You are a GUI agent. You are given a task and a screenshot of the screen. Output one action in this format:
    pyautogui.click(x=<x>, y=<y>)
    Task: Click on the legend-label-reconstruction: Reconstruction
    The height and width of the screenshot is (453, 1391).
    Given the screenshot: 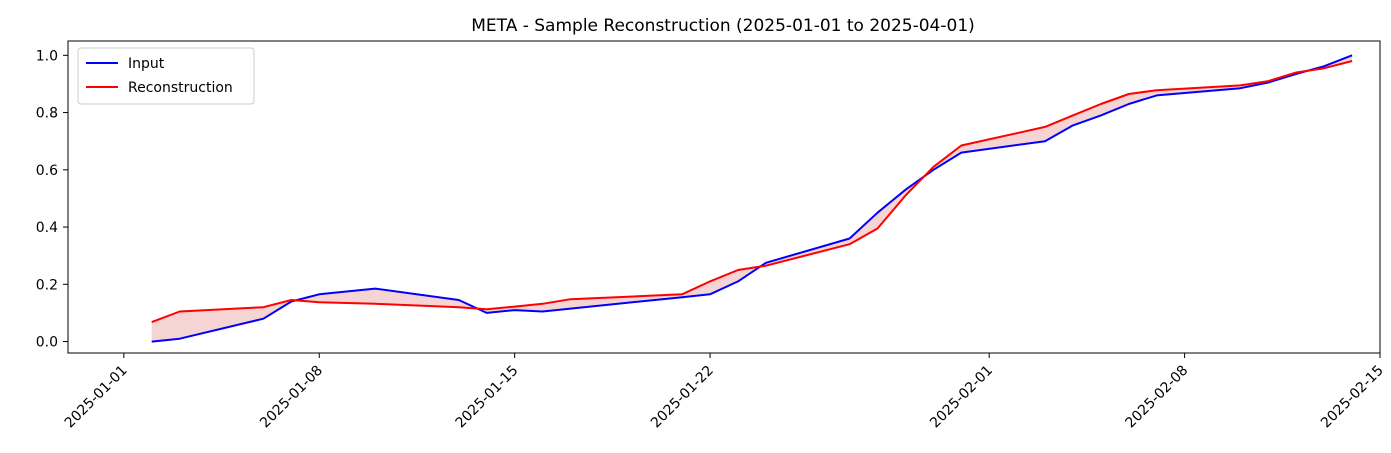 What is the action you would take?
    pyautogui.click(x=180, y=88)
    